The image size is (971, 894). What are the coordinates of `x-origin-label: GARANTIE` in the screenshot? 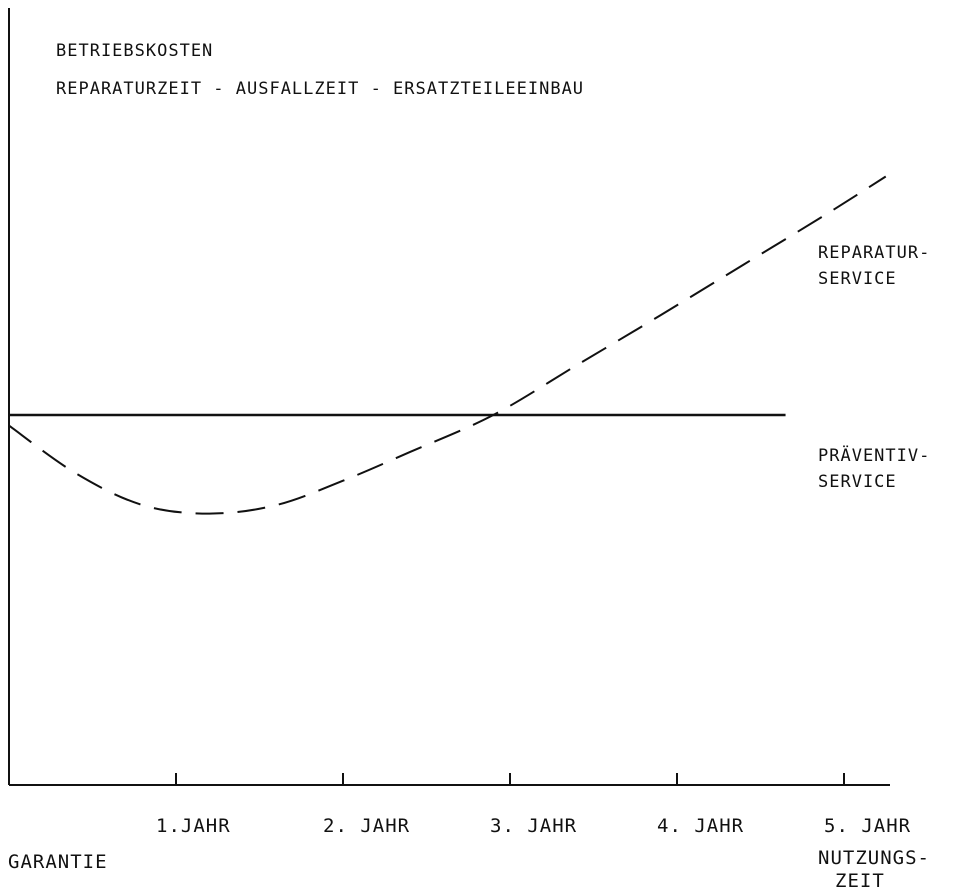 It's located at (58, 862).